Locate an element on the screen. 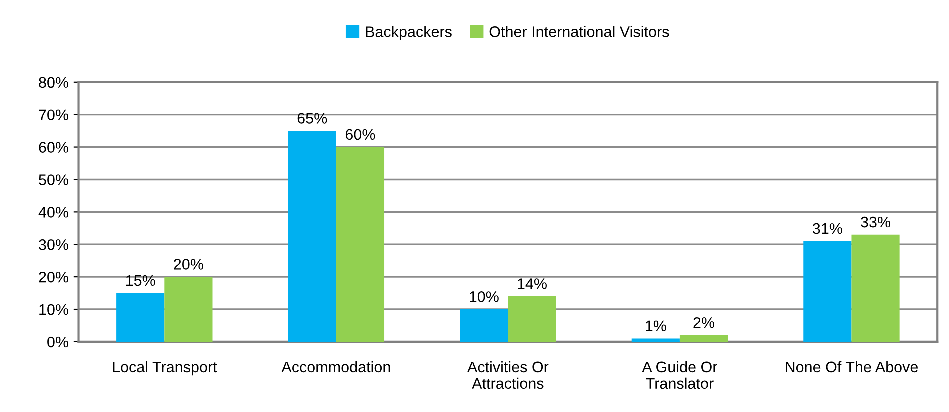  data-label: 1% is located at coordinates (656, 326).